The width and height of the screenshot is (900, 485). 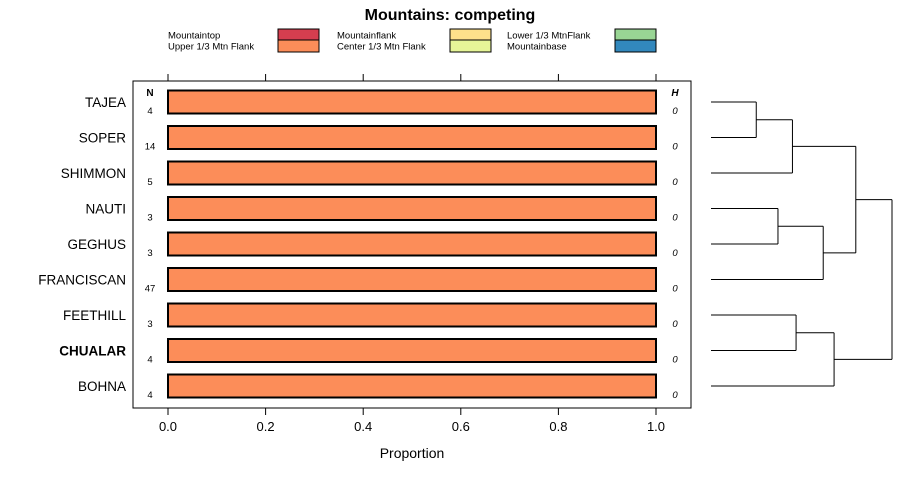 I want to click on x-axis: 0.0 0.2 0.4 0.6 0.8 1.0, so click(x=412, y=421).